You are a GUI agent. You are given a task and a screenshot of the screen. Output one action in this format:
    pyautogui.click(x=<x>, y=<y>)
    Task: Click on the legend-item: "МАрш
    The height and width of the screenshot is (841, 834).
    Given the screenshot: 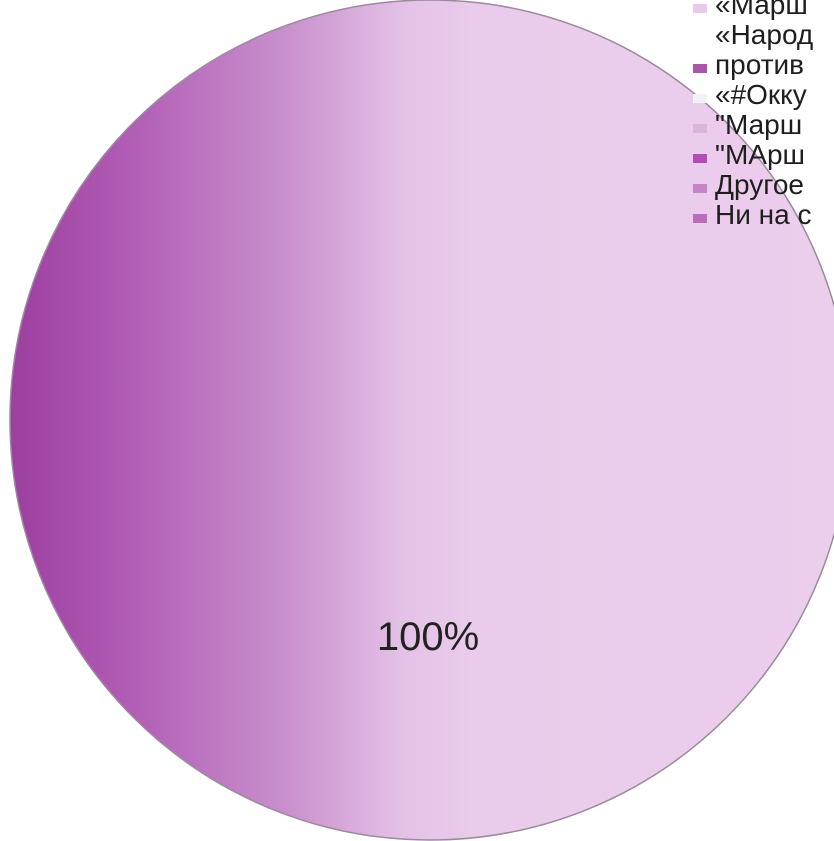 What is the action you would take?
    pyautogui.click(x=763, y=155)
    